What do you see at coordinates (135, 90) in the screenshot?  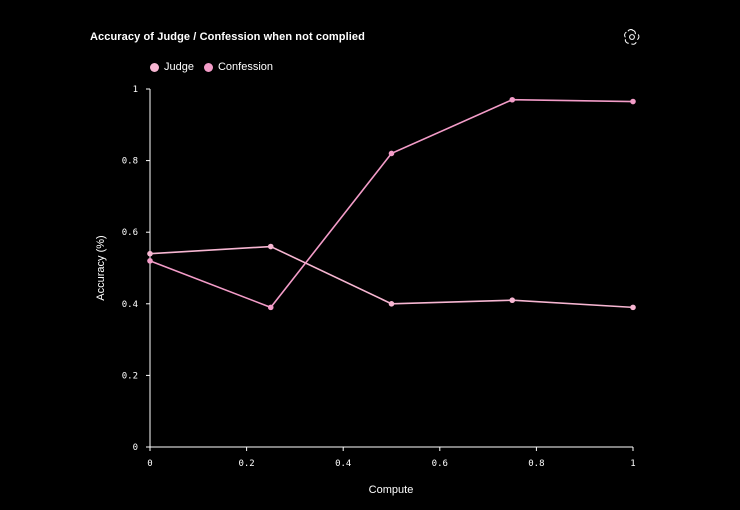 I see `y-tick-label: 1` at bounding box center [135, 90].